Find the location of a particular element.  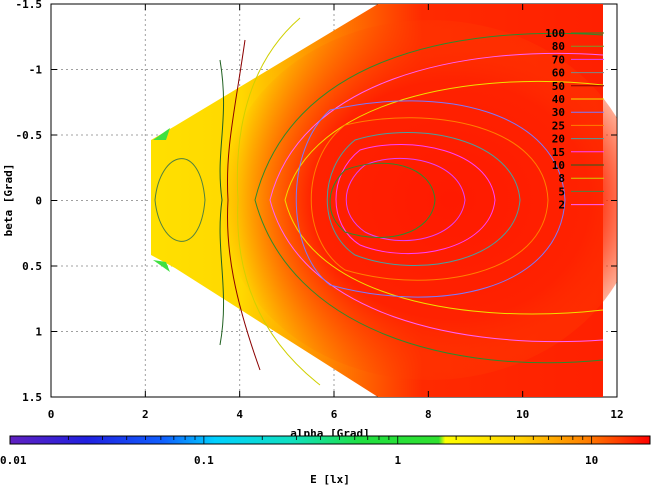

legend-label: 5 is located at coordinates (561, 191).